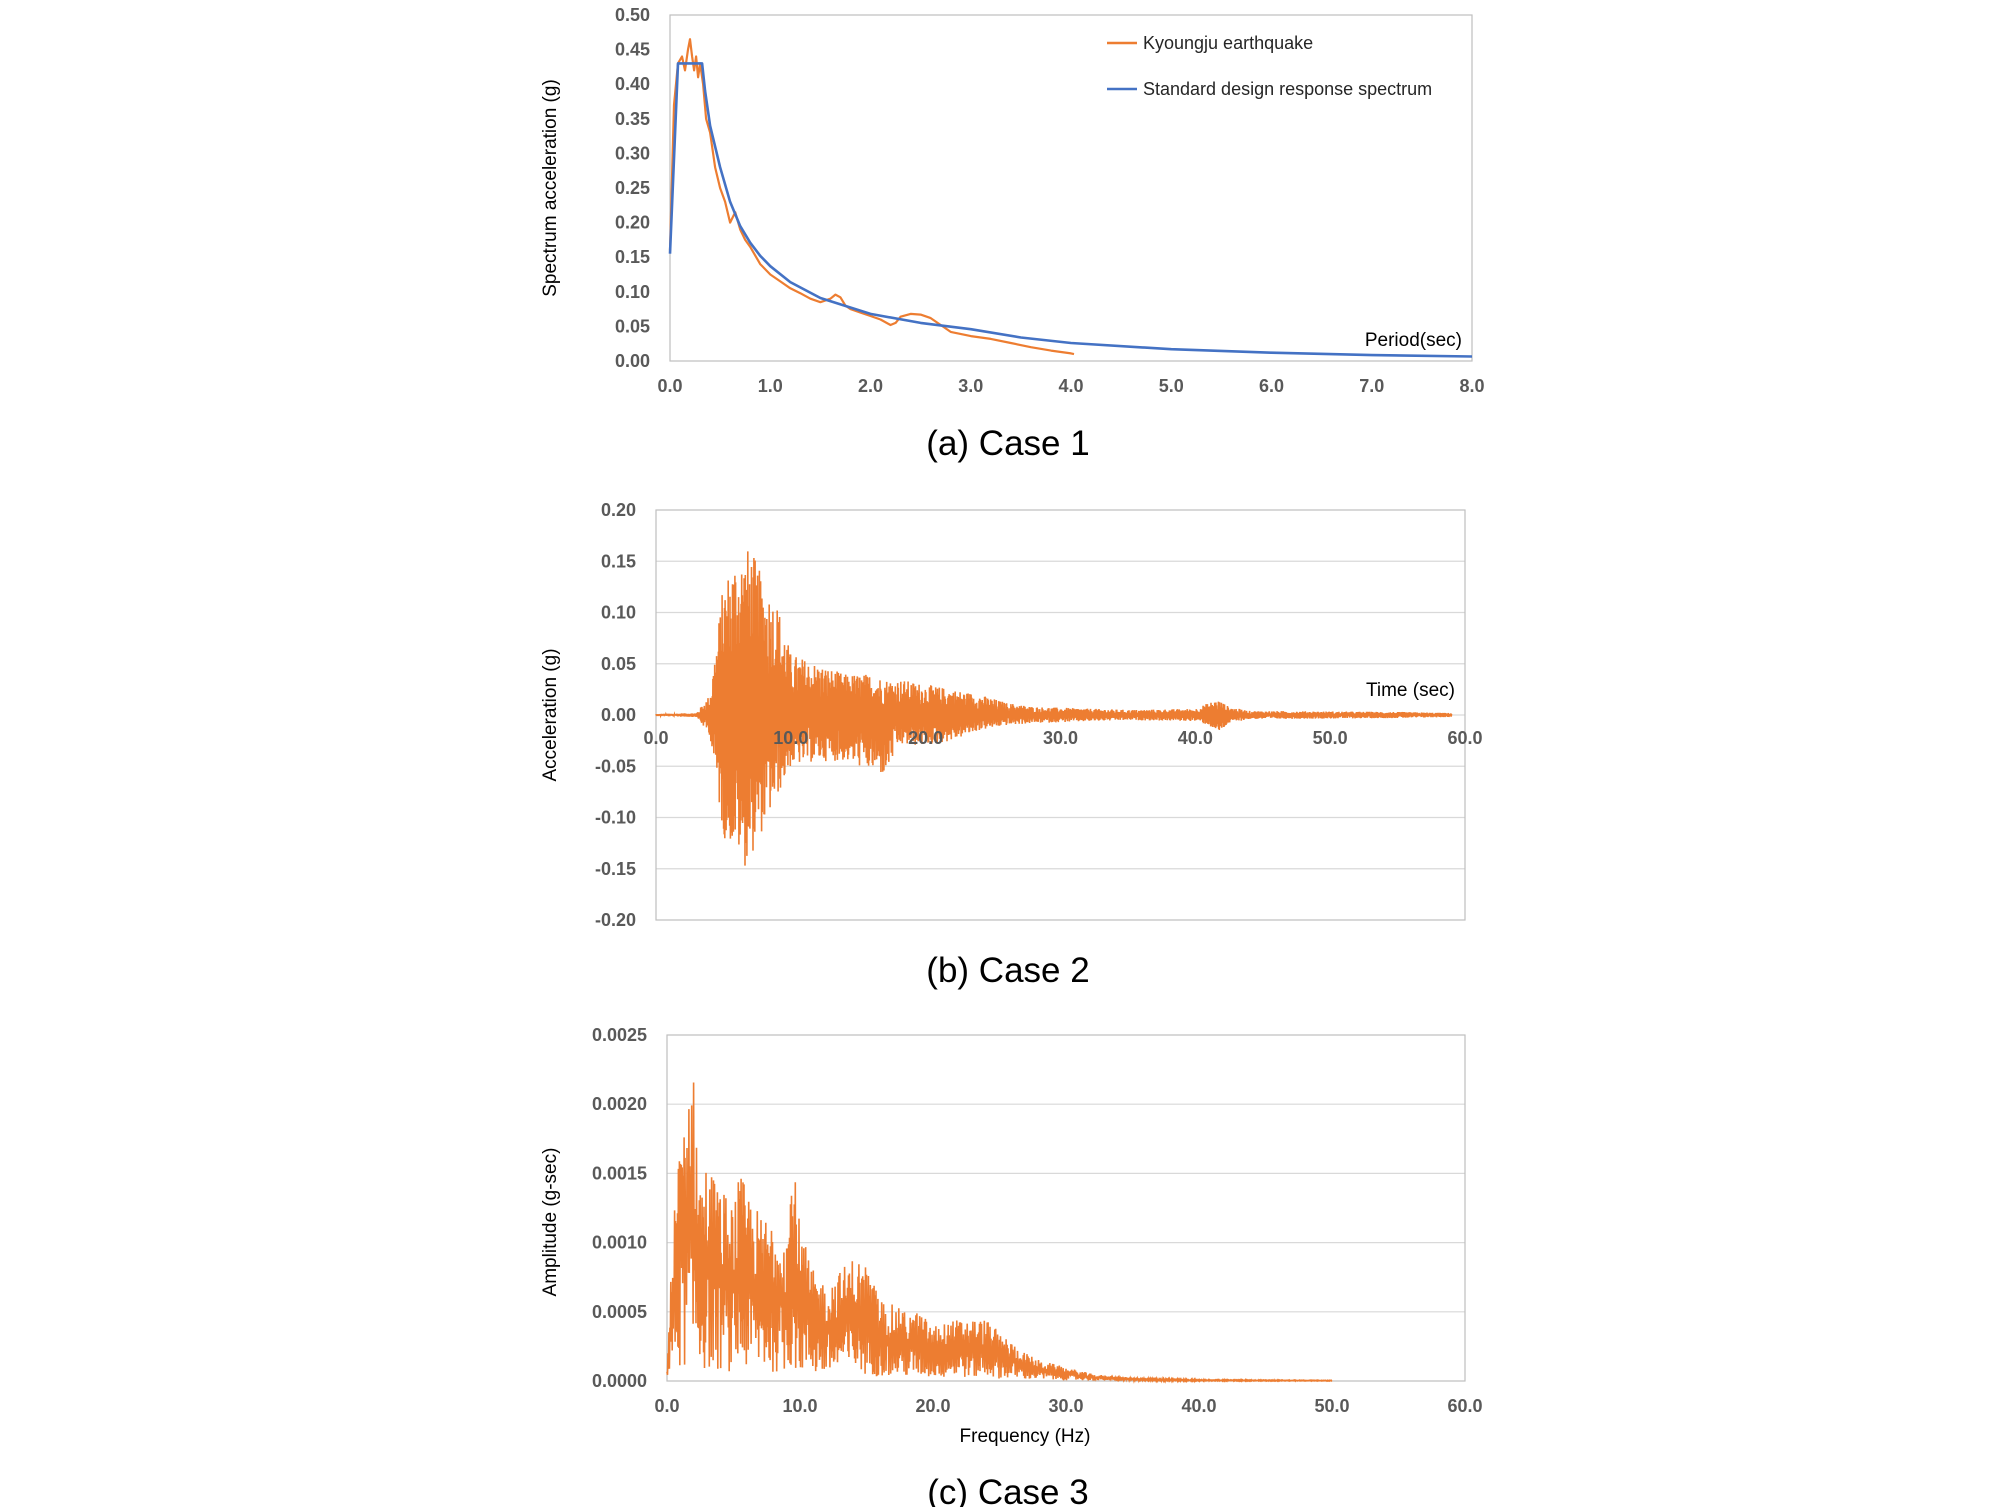  I want to click on case1-plot-frame, so click(1071, 188).